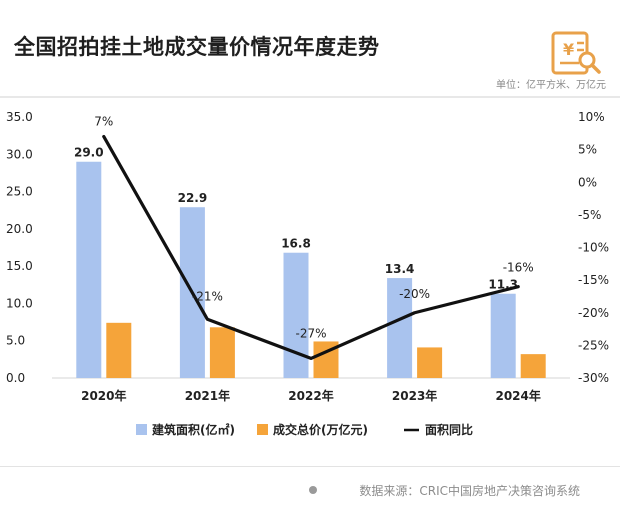  What do you see at coordinates (593, 313) in the screenshot?
I see `right-tick-label: -20%` at bounding box center [593, 313].